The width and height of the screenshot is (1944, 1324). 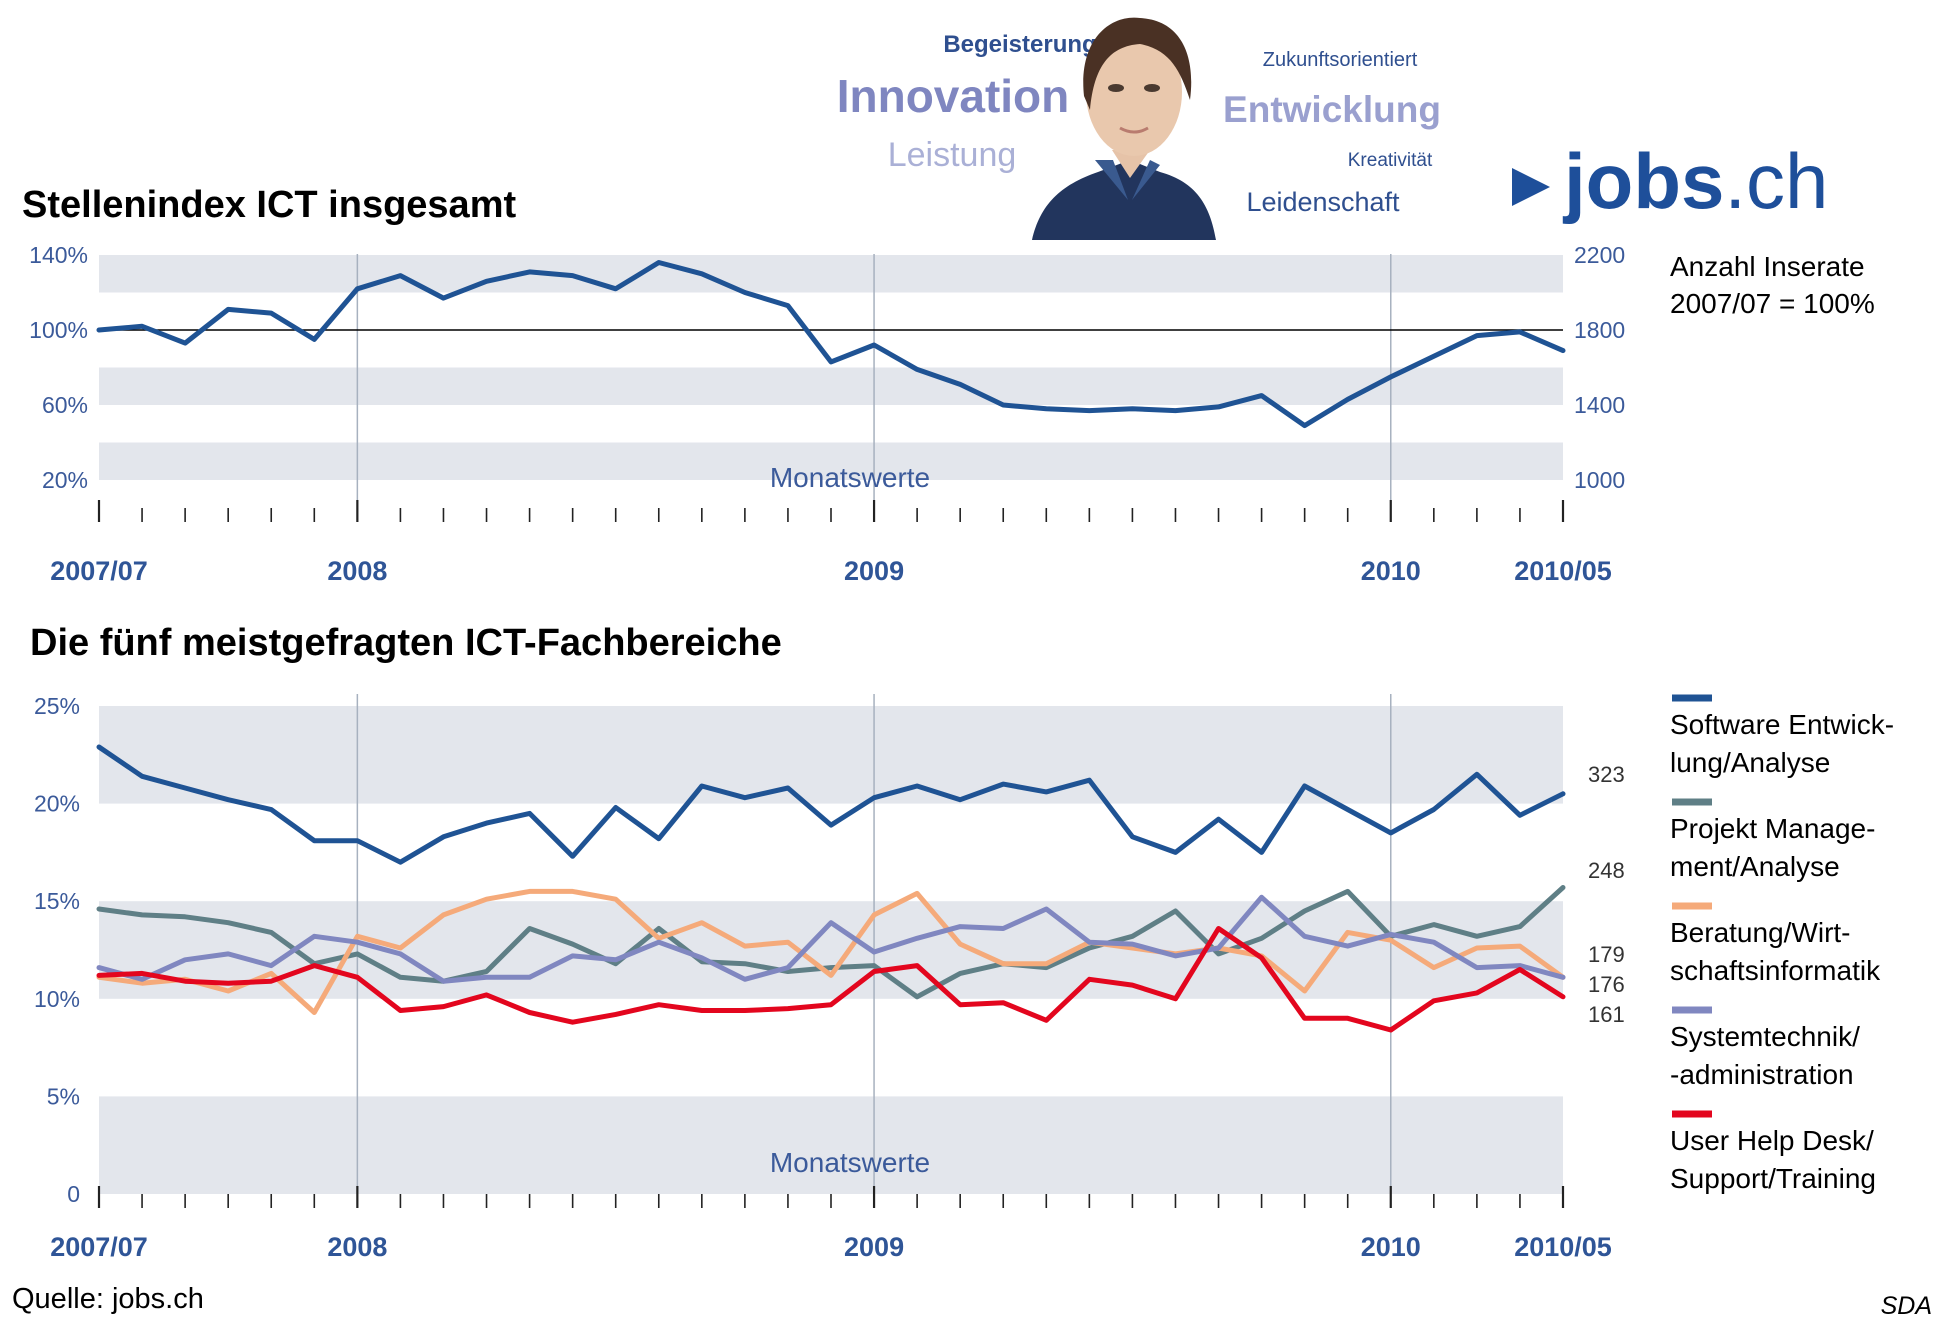 What do you see at coordinates (831, 1197) in the screenshot?
I see `chart2-month-ticks` at bounding box center [831, 1197].